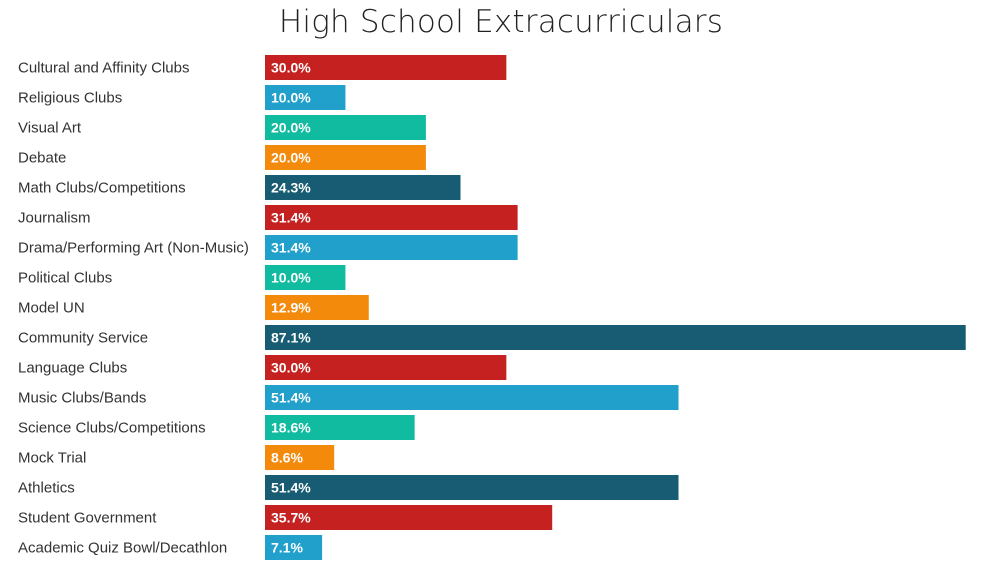  Describe the element at coordinates (50, 128) in the screenshot. I see `category-label: Visual Art` at that location.